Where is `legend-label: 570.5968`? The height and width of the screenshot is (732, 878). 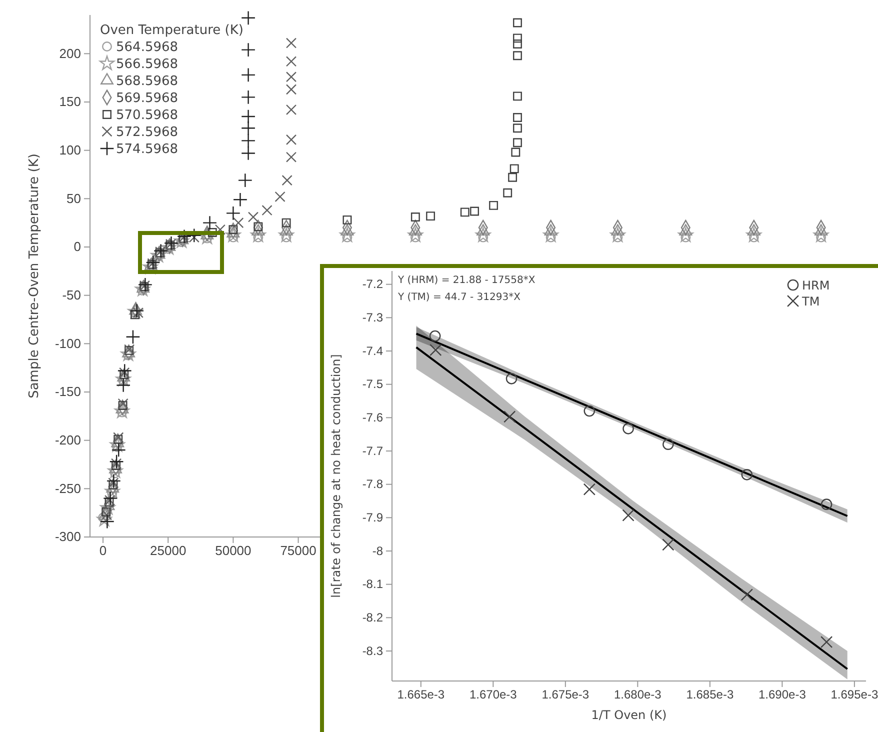
legend-label: 570.5968 is located at coordinates (147, 116).